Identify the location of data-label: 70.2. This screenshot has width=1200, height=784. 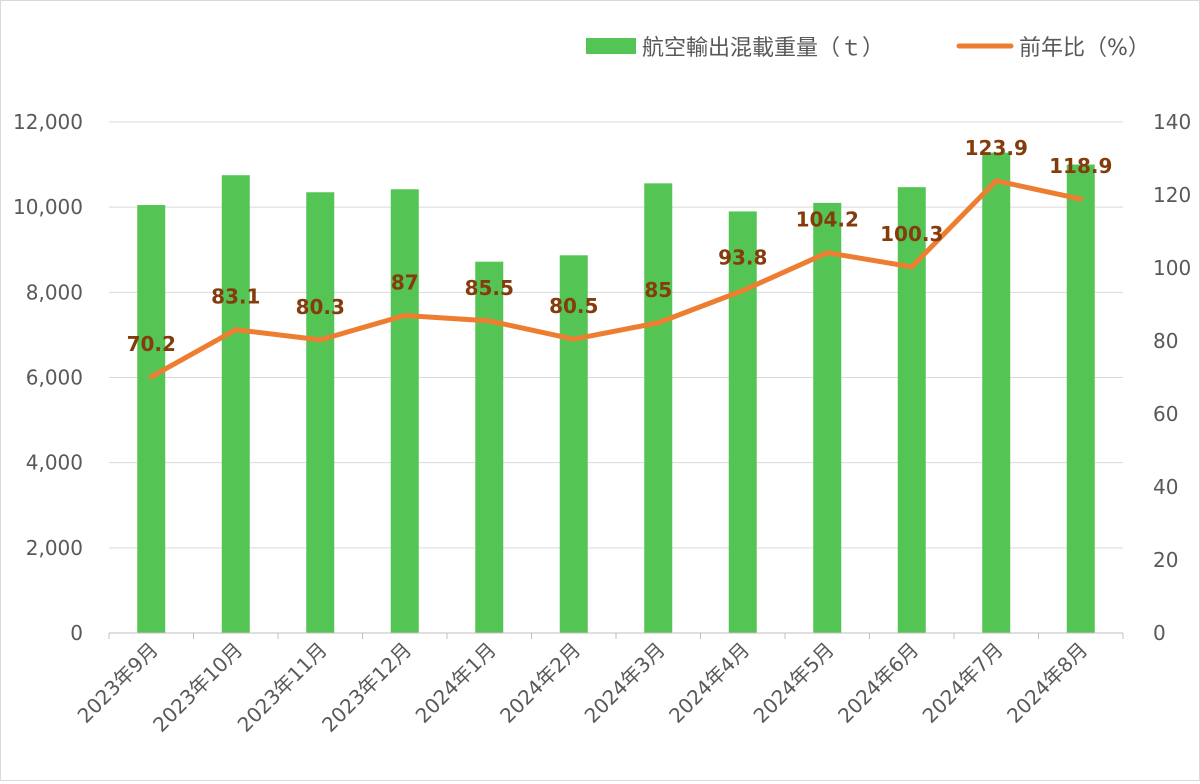
(151, 344).